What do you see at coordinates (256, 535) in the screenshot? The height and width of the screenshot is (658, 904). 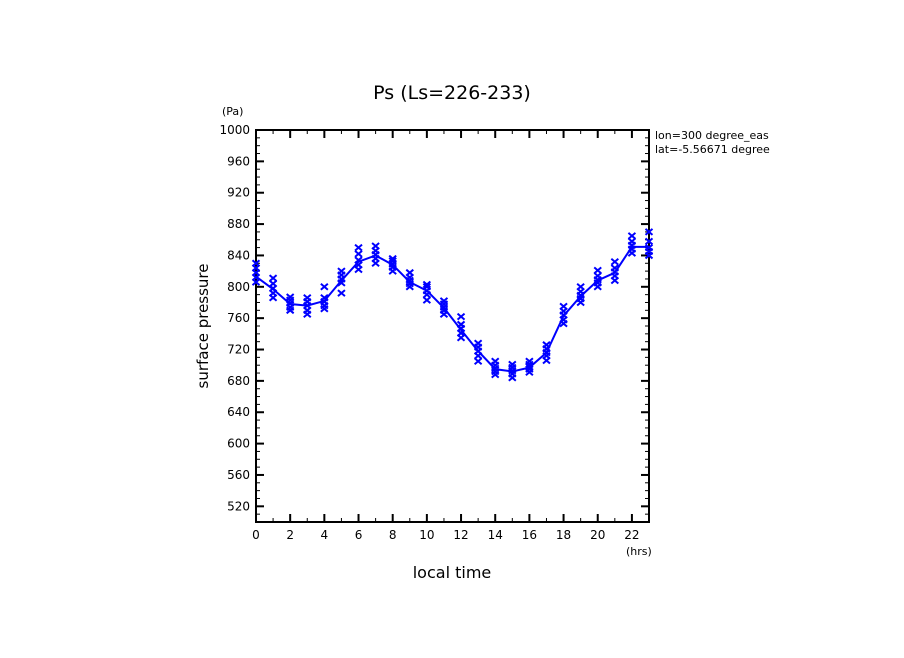 I see `x-tick-label: 0` at bounding box center [256, 535].